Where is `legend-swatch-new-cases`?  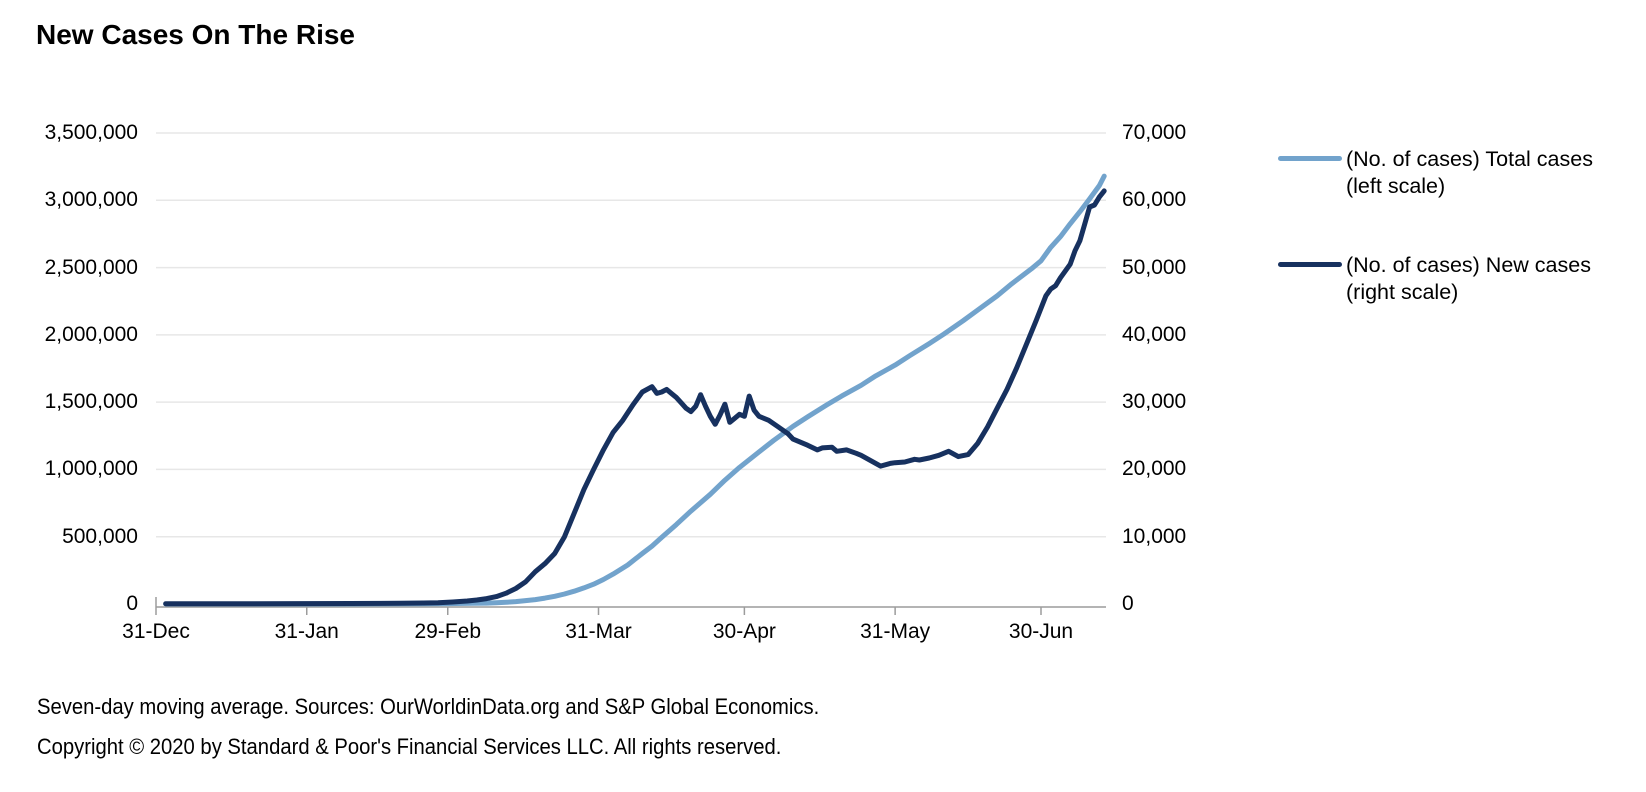
legend-swatch-new-cases is located at coordinates (1310, 264).